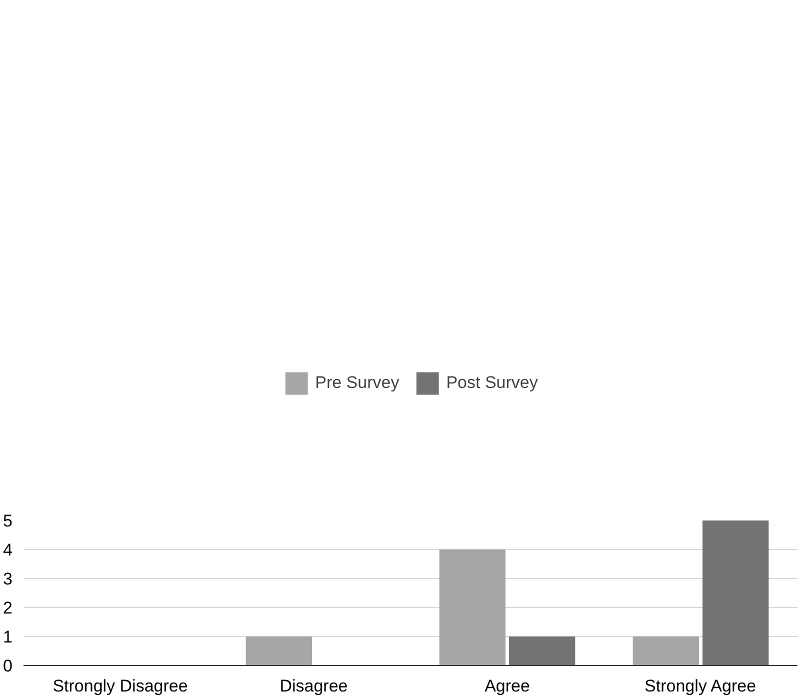 The height and width of the screenshot is (698, 801). I want to click on y-tick-label: 1, so click(8, 637).